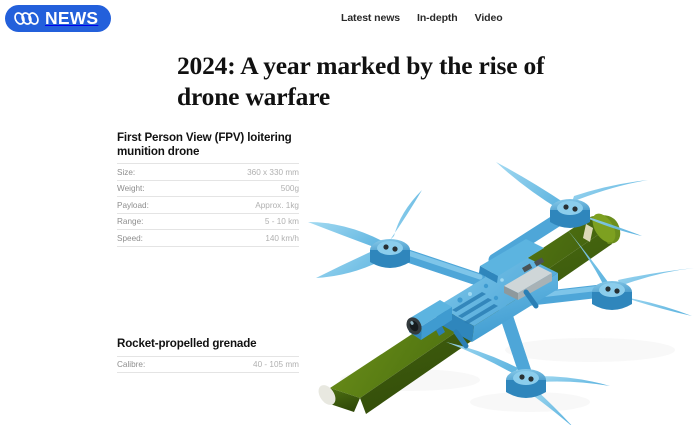 This screenshot has width=700, height=425. I want to click on table-row: Speed: 140 km/h, so click(208, 238).